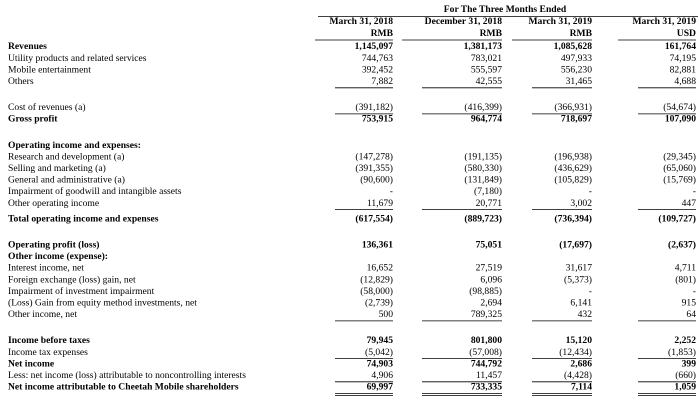  Describe the element at coordinates (382, 375) in the screenshot. I see `cell-value: 4,906` at that location.